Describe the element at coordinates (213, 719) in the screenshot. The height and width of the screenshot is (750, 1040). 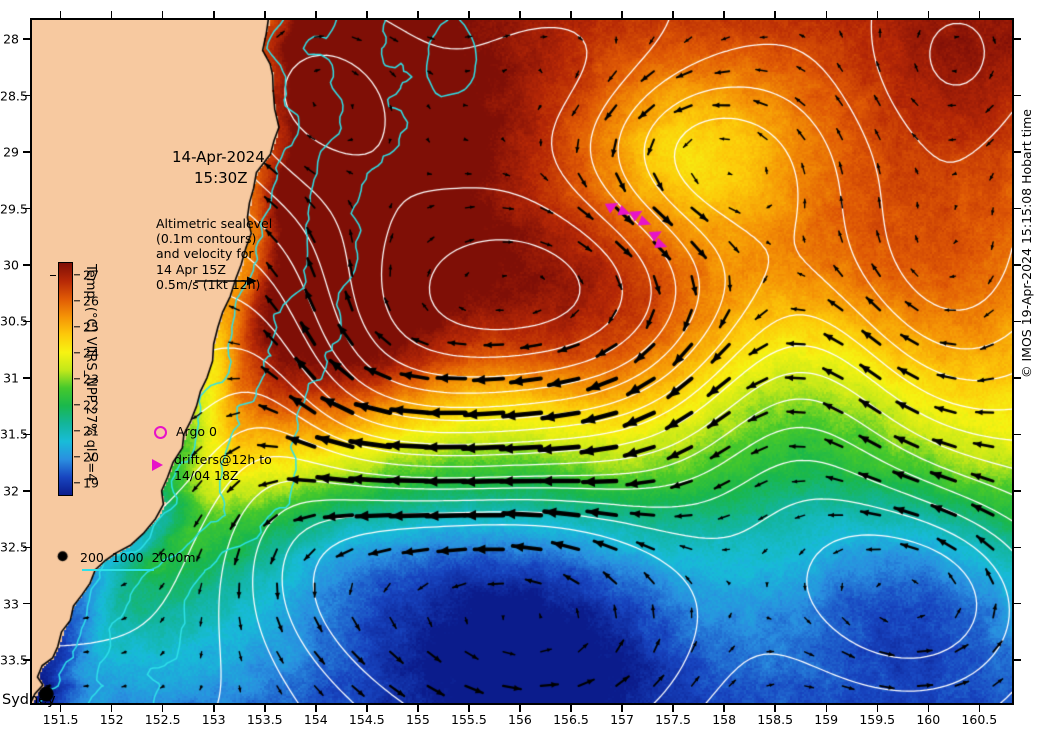
I see `x-axis-tick-label: 153` at that location.